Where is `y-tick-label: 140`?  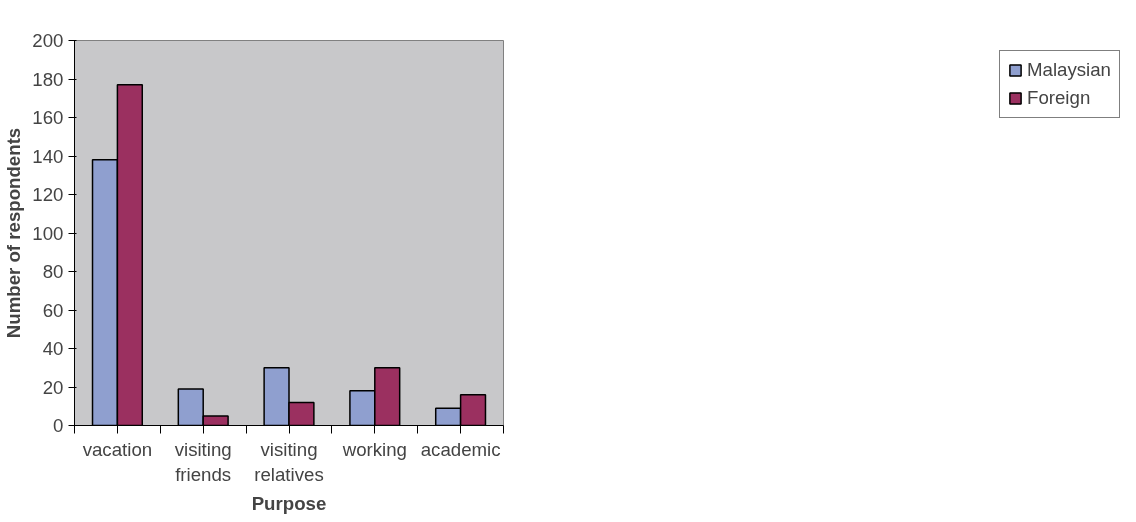
y-tick-label: 140 is located at coordinates (48, 156).